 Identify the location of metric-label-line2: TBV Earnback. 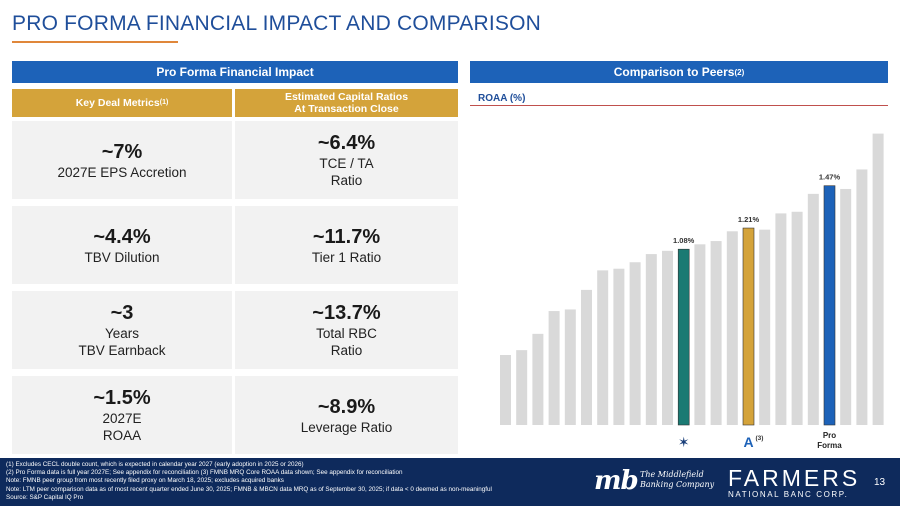
(122, 350).